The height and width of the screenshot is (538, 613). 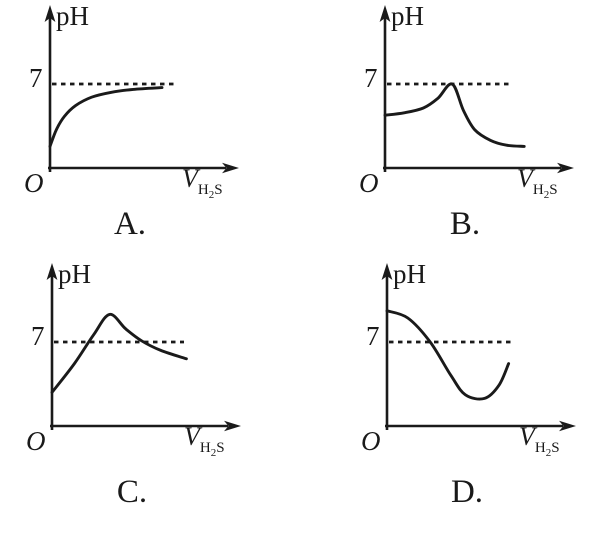 I want to click on plot-c, so click(x=143, y=347).